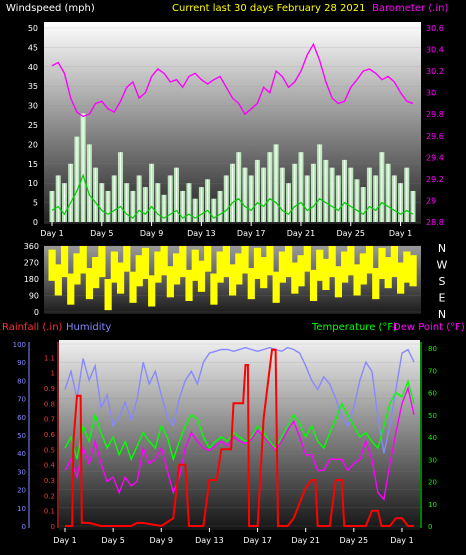 The height and width of the screenshot is (555, 466). Describe the element at coordinates (49, 450) in the screenshot. I see `rain-y-tick-label: 0.5` at that location.